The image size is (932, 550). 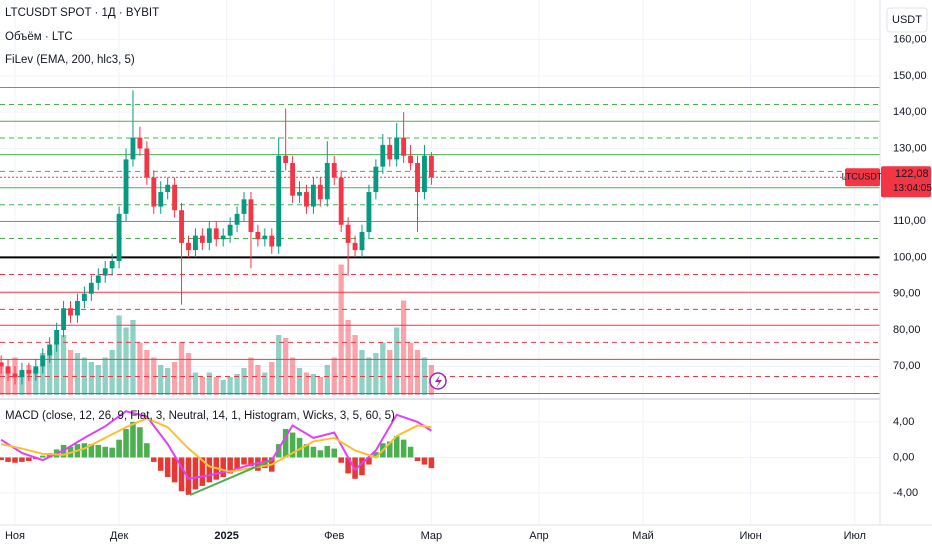 What do you see at coordinates (910, 148) in the screenshot?
I see `y-tick-label: 130,00` at bounding box center [910, 148].